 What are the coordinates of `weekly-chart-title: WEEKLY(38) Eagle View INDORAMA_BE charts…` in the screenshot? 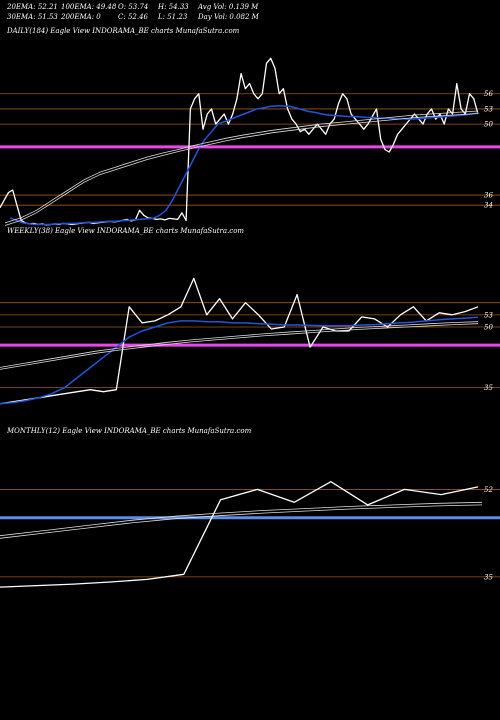 It's located at (126, 231).